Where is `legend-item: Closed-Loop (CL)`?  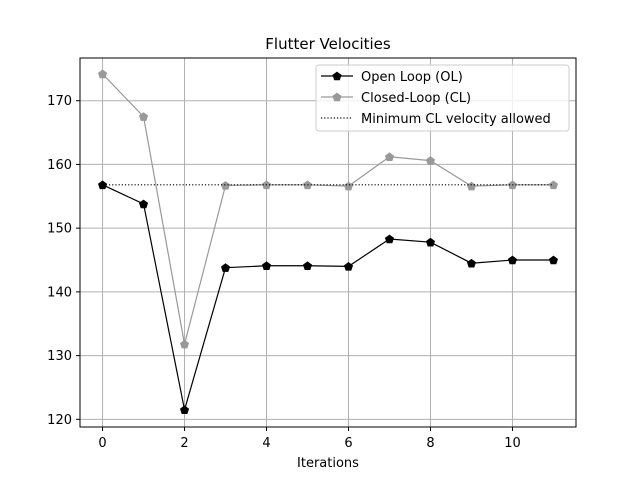
legend-item: Closed-Loop (CL) is located at coordinates (396, 98).